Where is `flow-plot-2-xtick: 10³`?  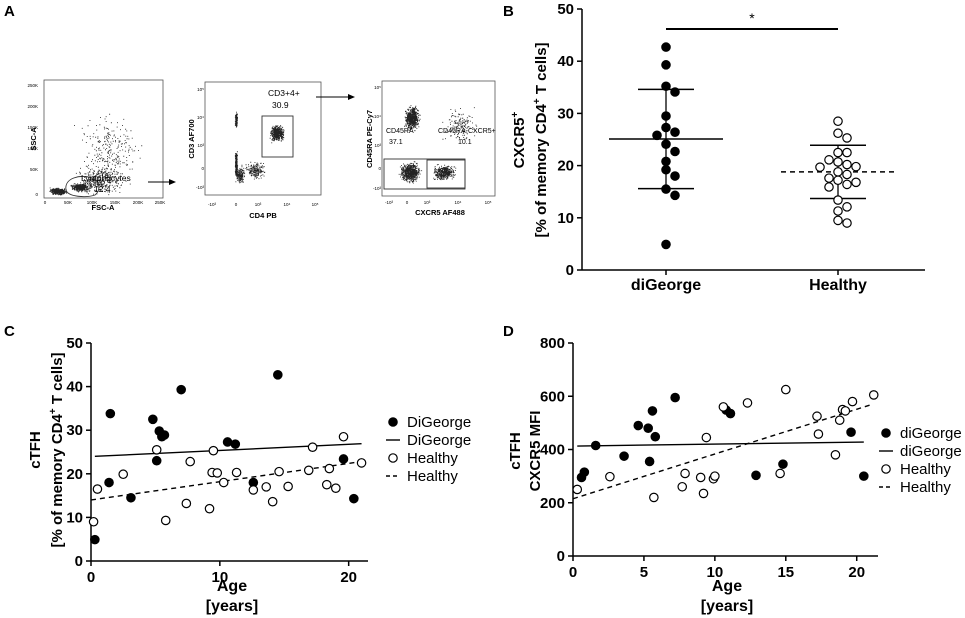 flow-plot-2-xtick: 10³ is located at coordinates (258, 204).